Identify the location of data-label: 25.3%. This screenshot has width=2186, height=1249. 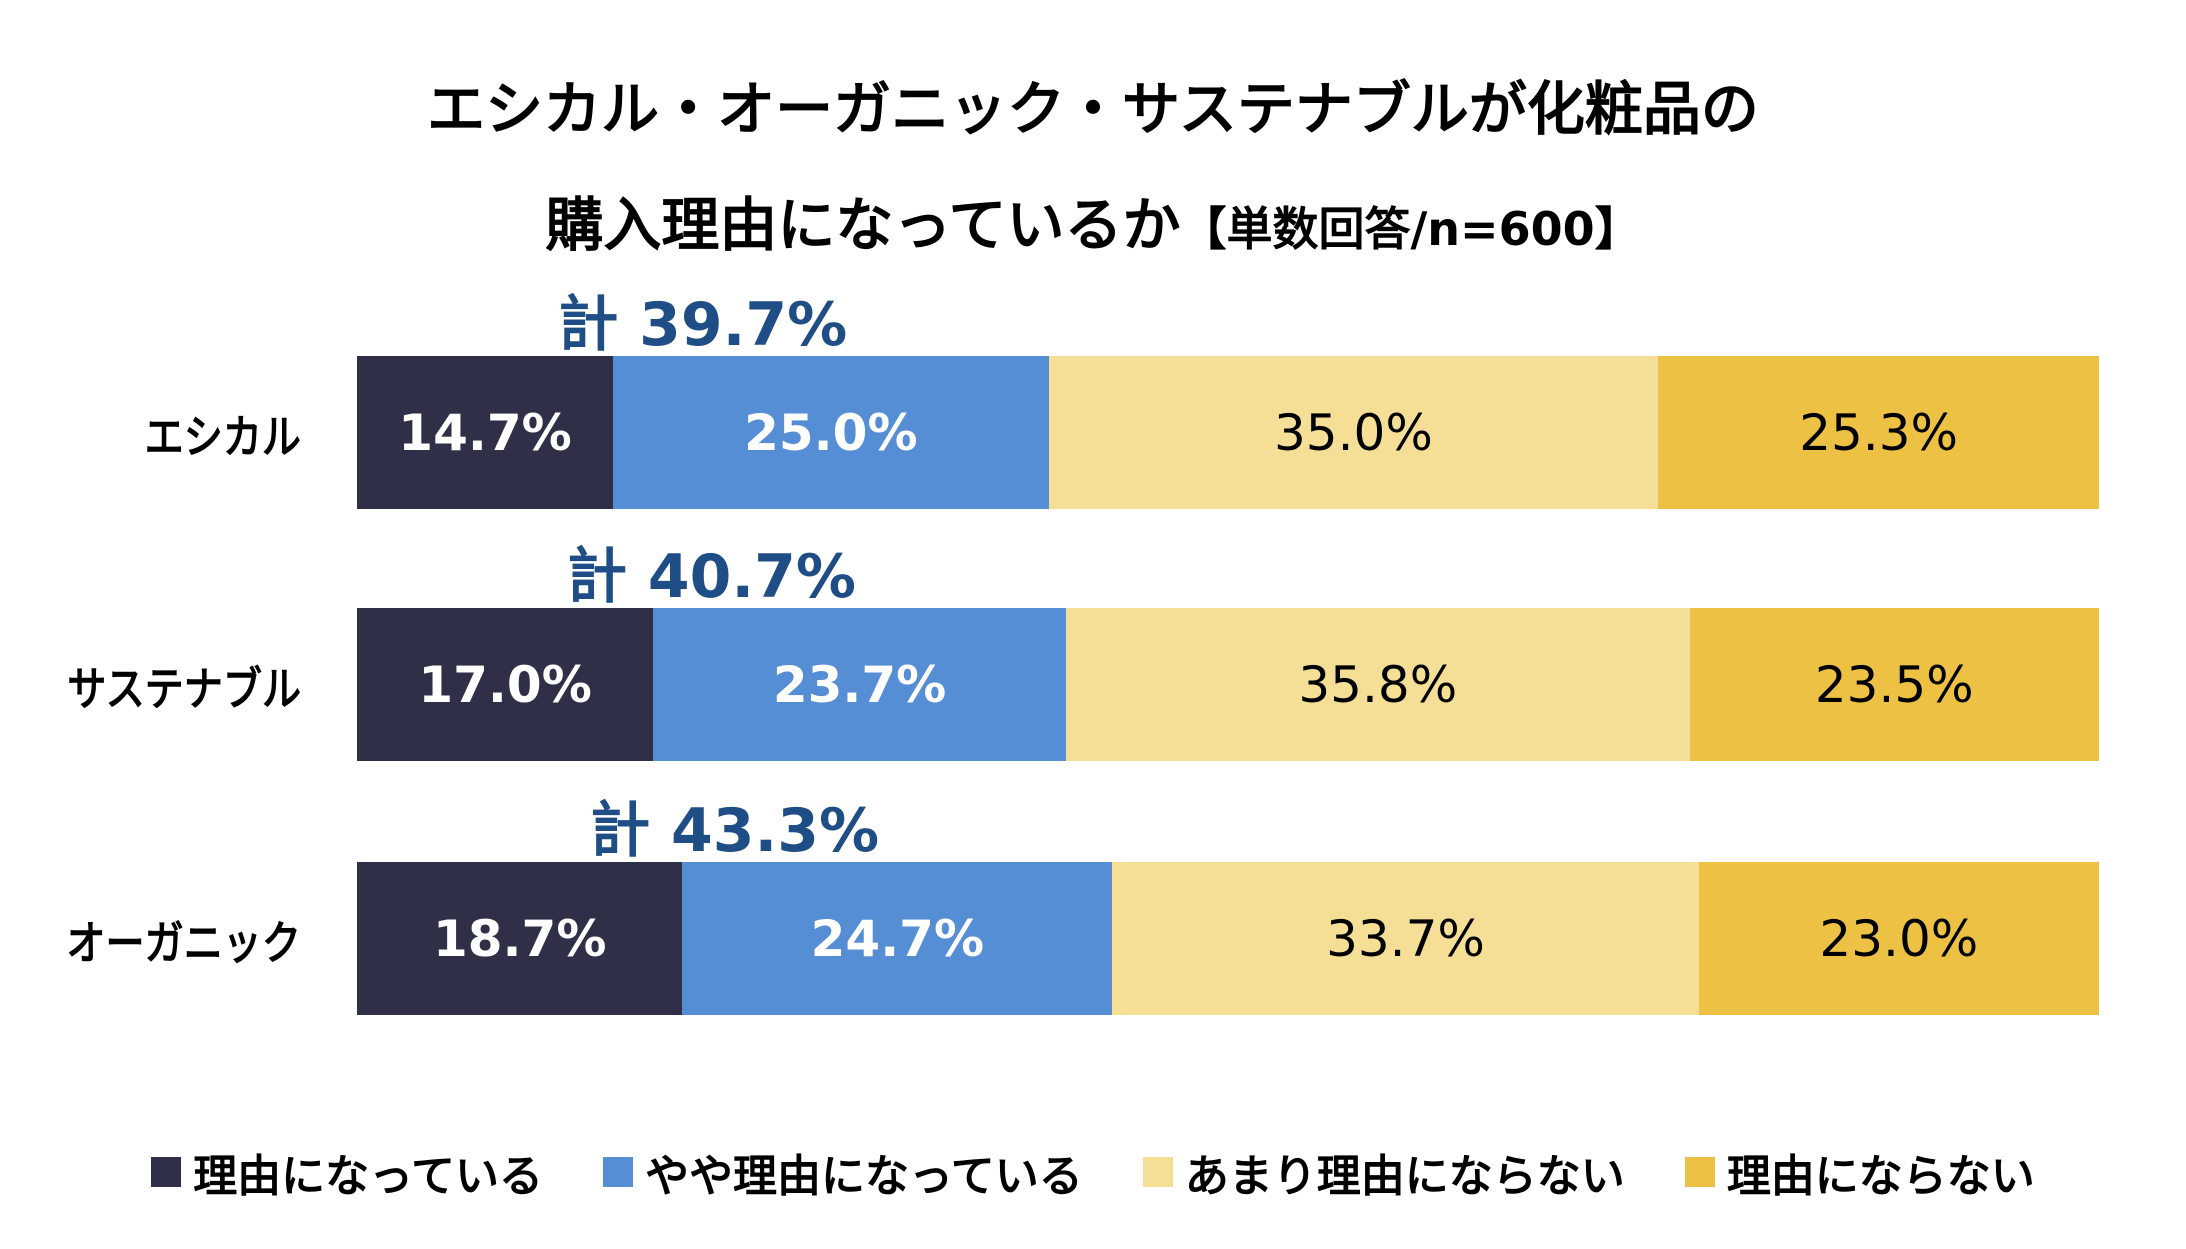
(1879, 432).